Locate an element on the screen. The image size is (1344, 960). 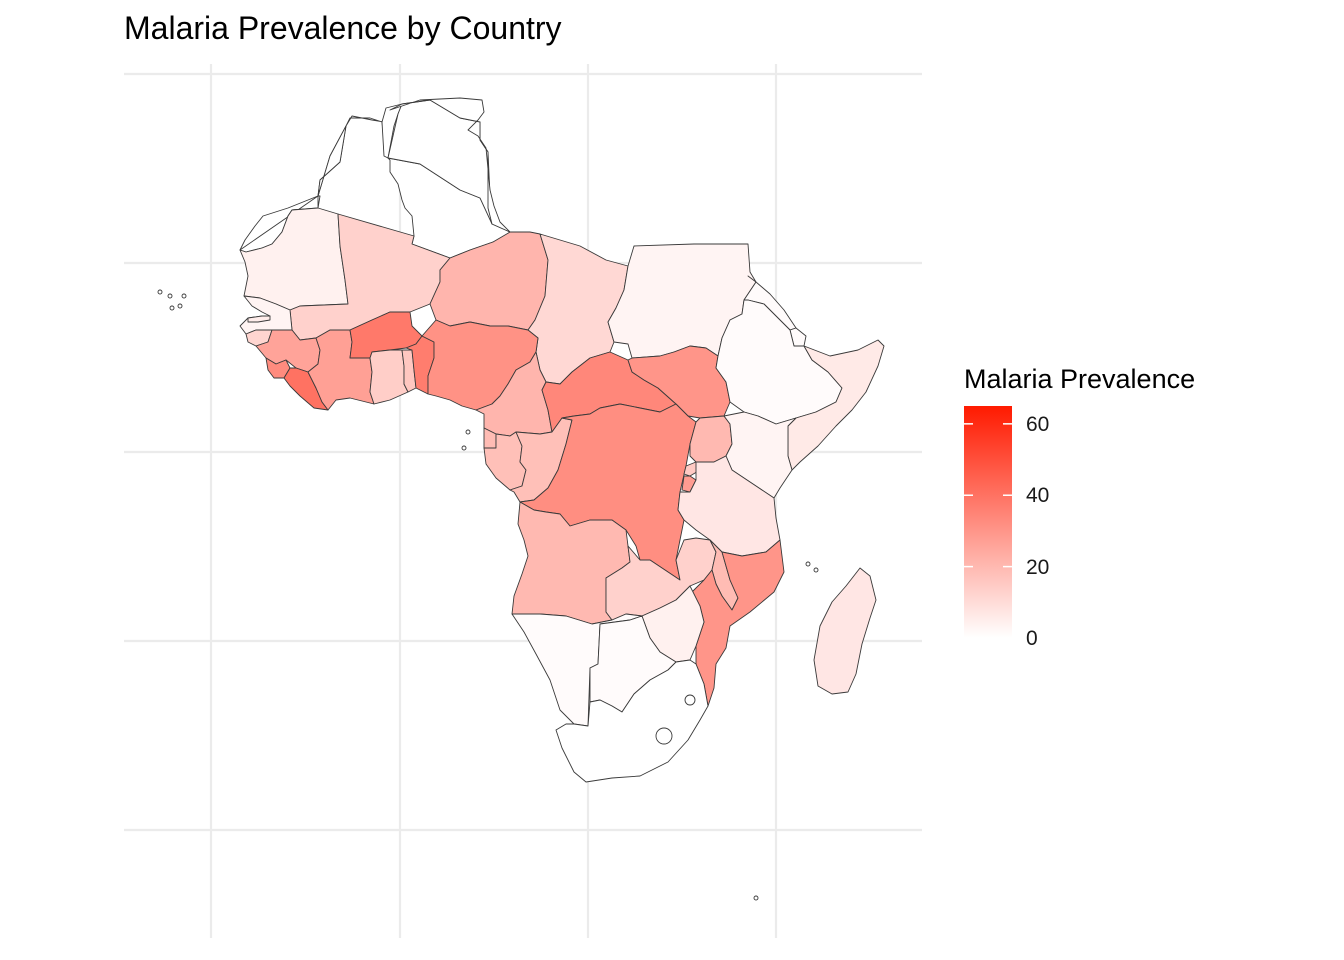
country-tunisia is located at coordinates (392, 131).